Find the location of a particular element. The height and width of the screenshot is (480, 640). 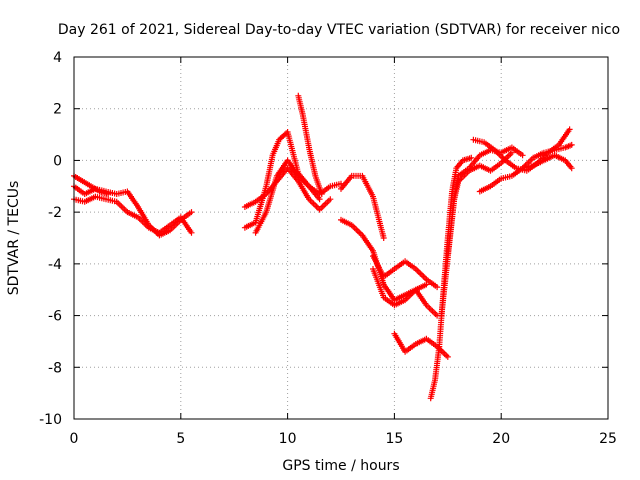

y-tick-label: -2 is located at coordinates (55, 213).